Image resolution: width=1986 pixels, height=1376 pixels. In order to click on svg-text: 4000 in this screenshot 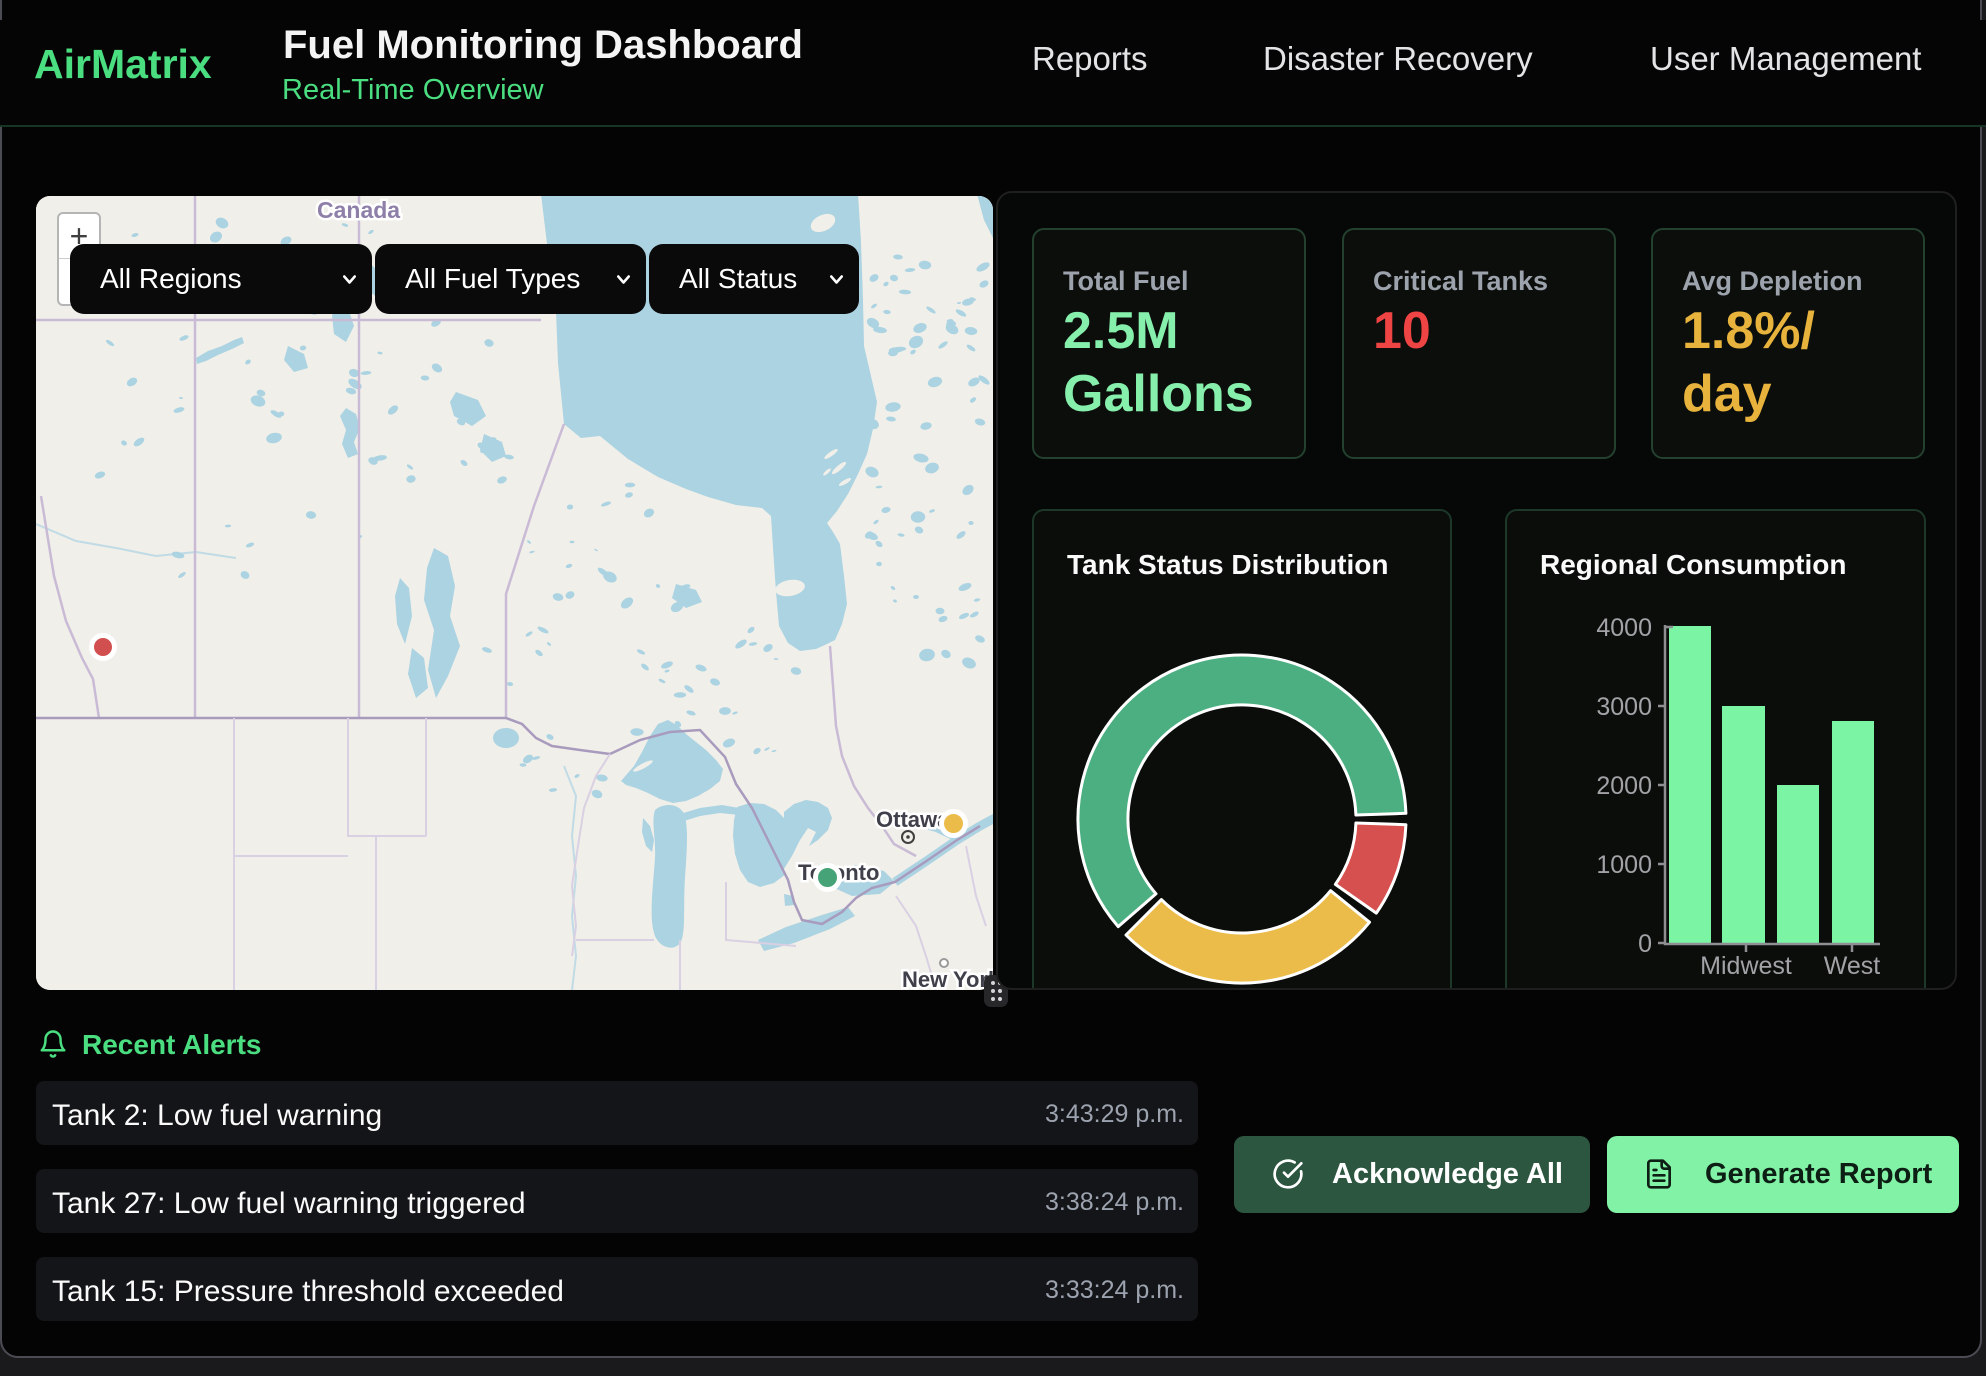, I will do `click(1624, 628)`.